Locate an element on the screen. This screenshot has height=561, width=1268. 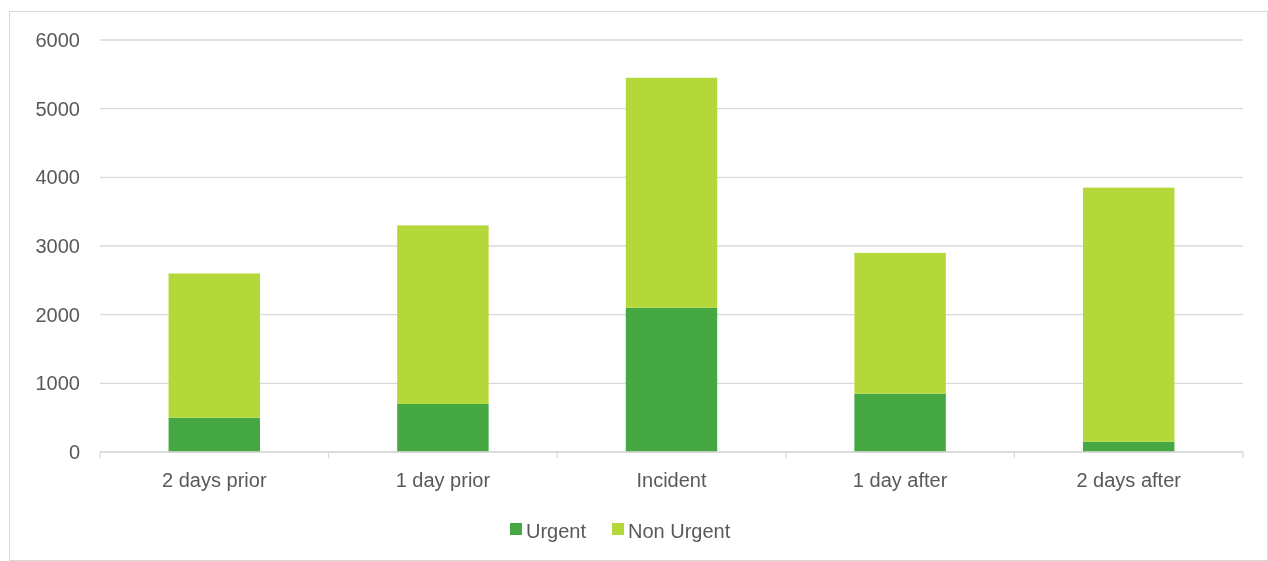
y-tick-label: 1000 is located at coordinates (57, 383).